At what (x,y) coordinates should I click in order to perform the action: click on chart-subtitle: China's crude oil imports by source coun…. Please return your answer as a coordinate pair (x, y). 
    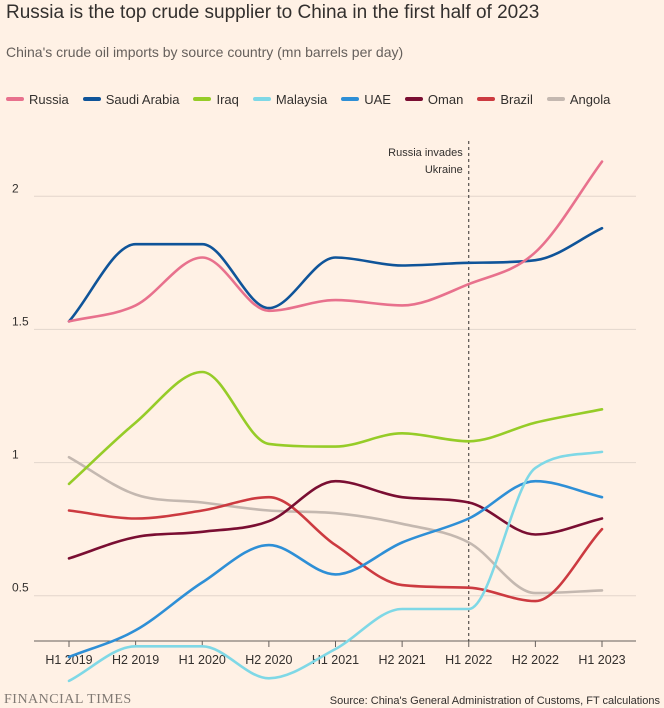
    Looking at the image, I should click on (205, 52).